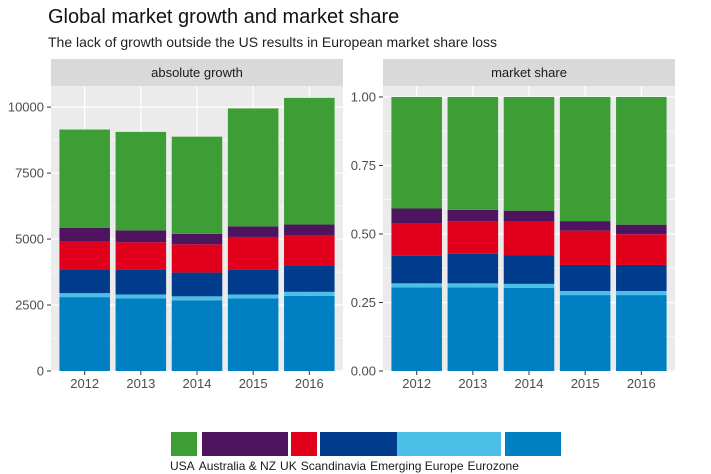 This screenshot has width=711, height=474. What do you see at coordinates (245, 444) in the screenshot?
I see `legend-key-australia-nz` at bounding box center [245, 444].